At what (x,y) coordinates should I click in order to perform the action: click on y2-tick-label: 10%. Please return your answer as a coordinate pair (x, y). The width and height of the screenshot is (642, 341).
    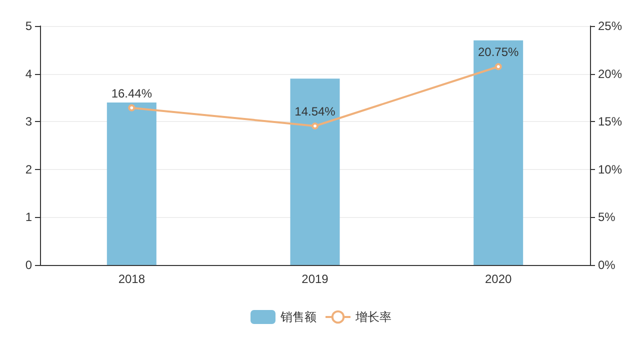
    Looking at the image, I should click on (610, 169).